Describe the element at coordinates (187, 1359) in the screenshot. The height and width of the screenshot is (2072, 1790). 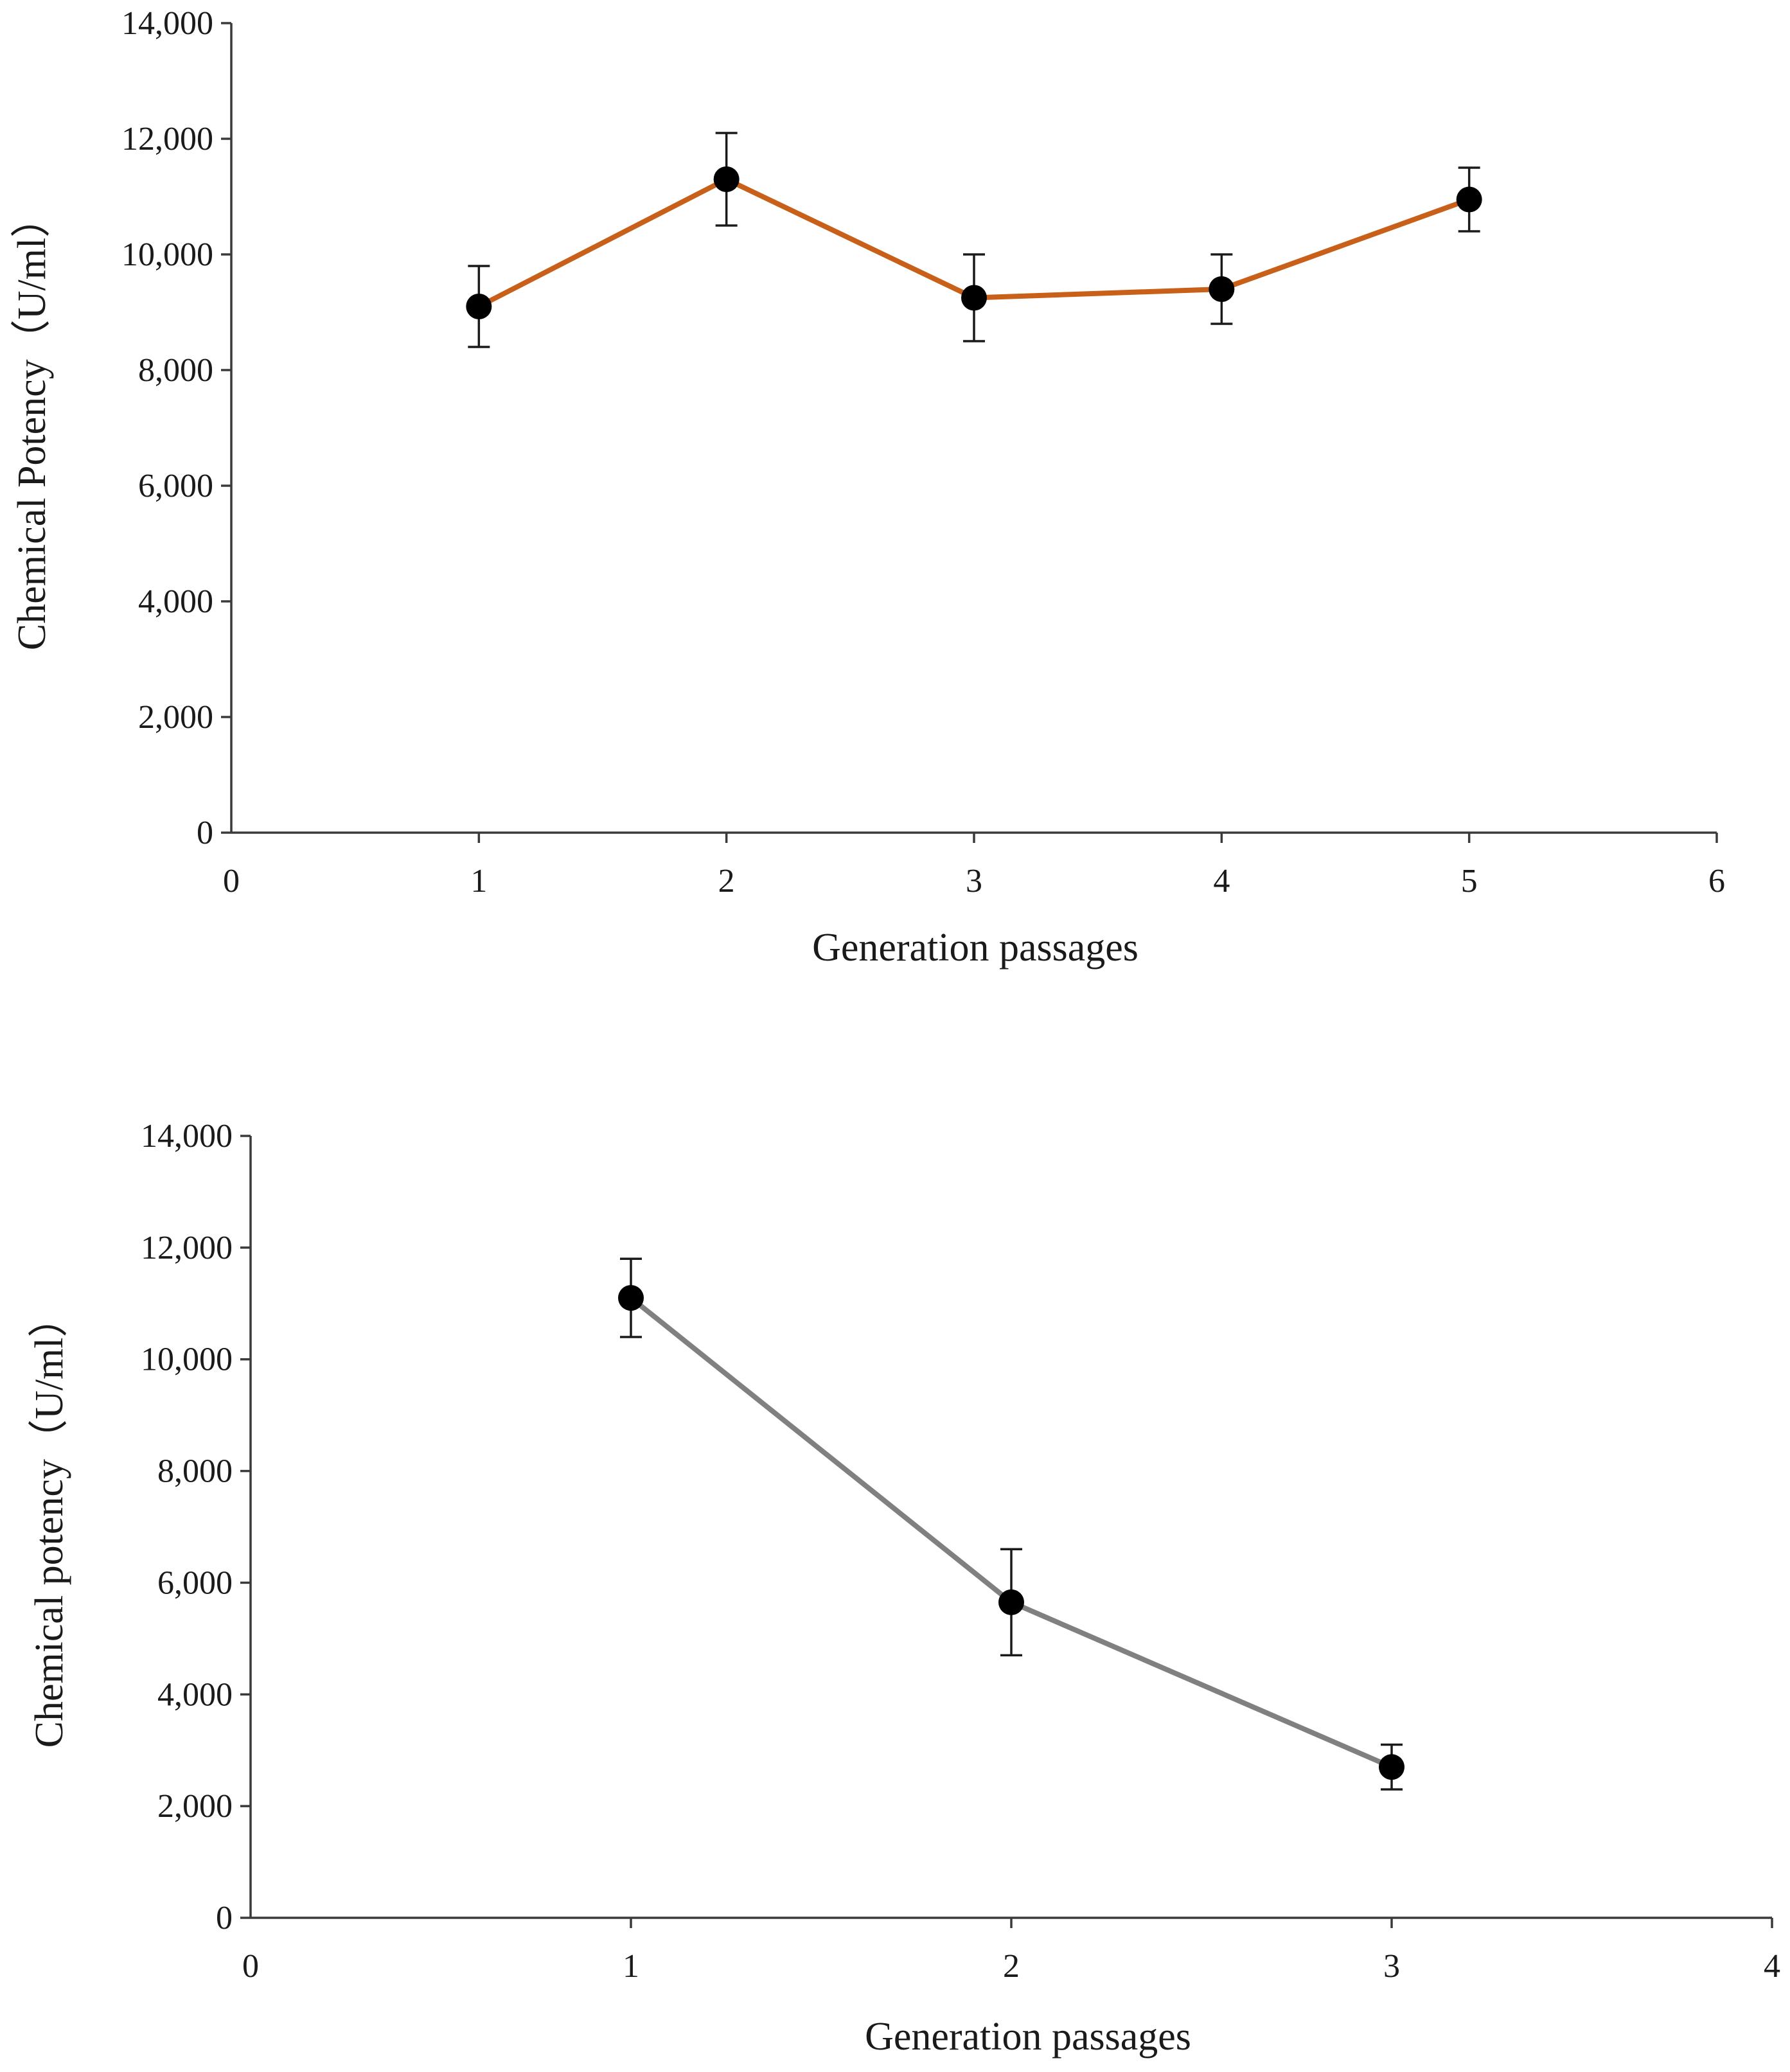
I see `chart-2-y-tick-label: 10,000` at that location.